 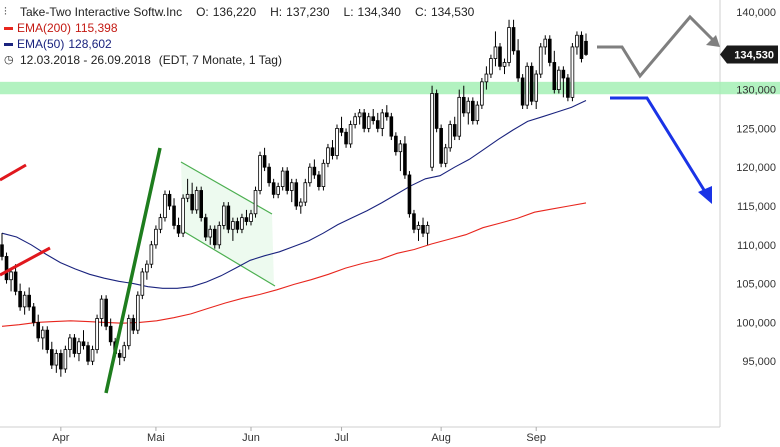 What do you see at coordinates (13, 172) in the screenshot?
I see `red-trendline-upper` at bounding box center [13, 172].